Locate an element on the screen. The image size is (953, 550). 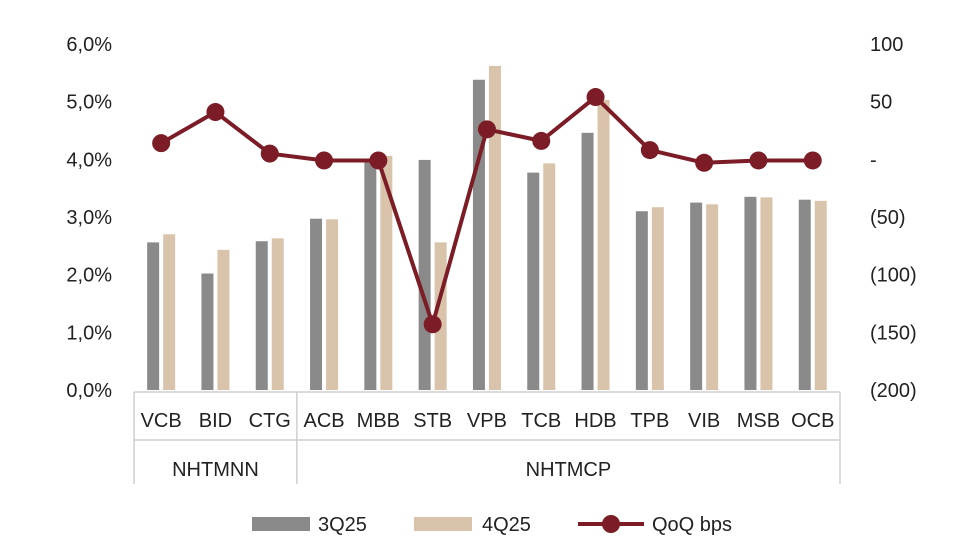
group-labels: NHTMNN NHTMCP is located at coordinates (391, 470).